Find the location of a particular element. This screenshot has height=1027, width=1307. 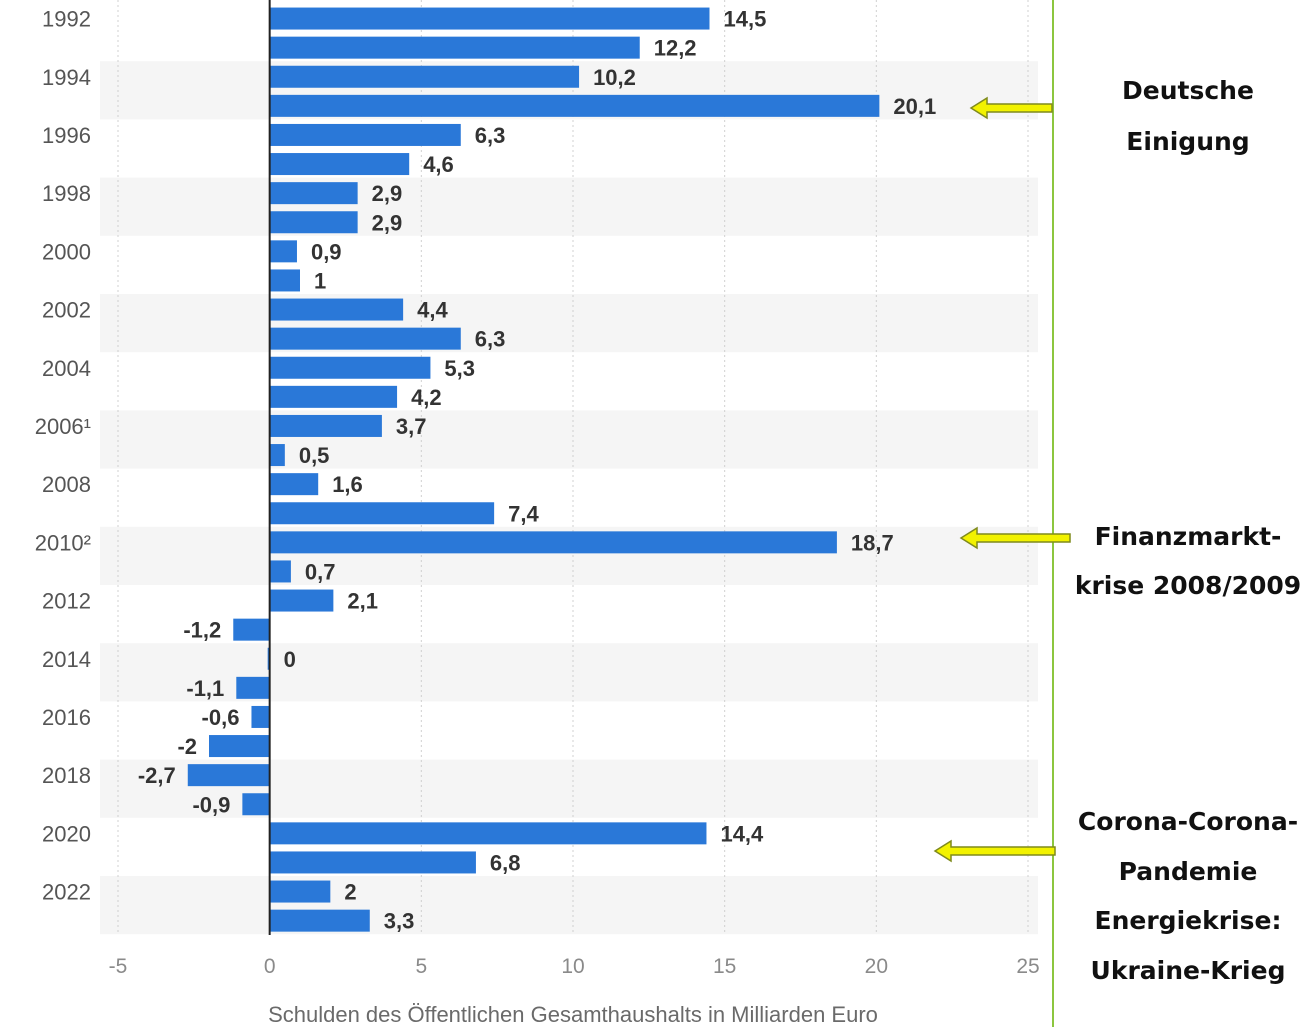

x-tick-label: 20 is located at coordinates (876, 966).